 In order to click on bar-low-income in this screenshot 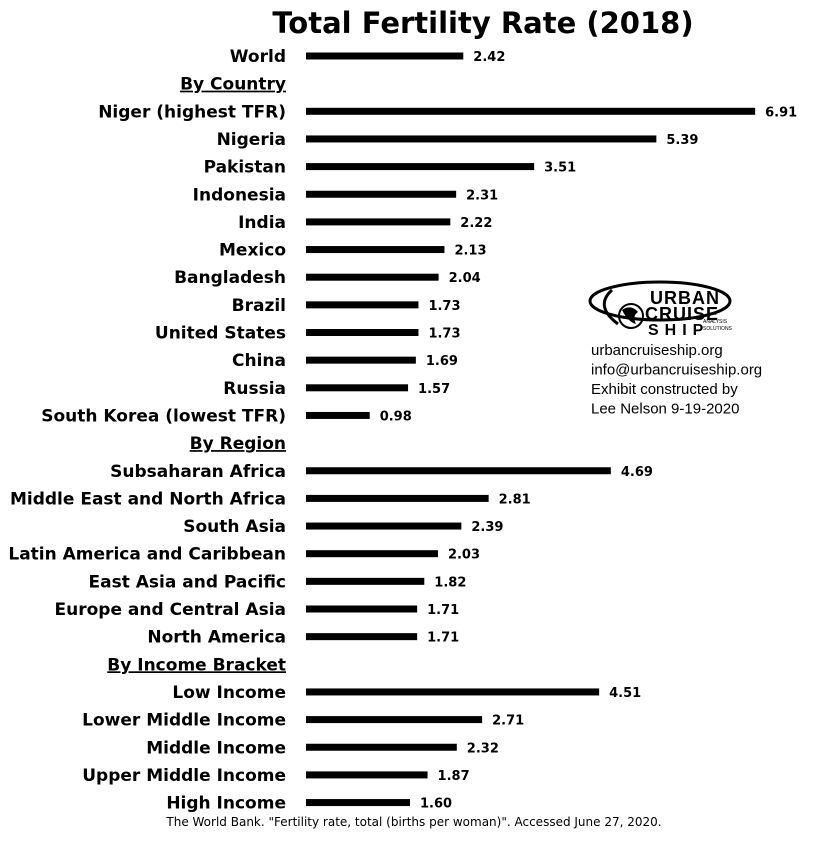, I will do `click(453, 692)`.